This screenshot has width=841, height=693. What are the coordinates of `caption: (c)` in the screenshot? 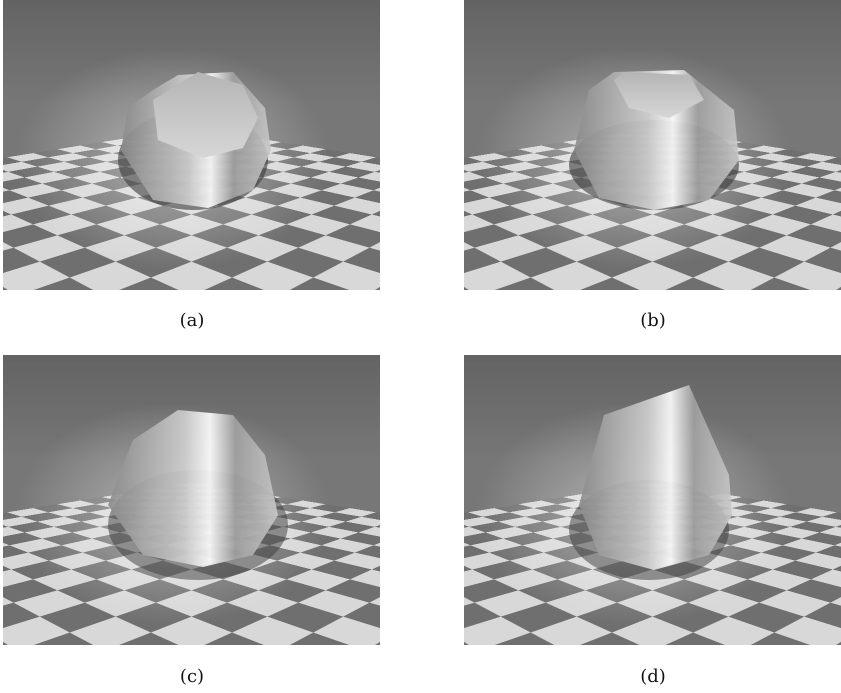 It's located at (192, 676).